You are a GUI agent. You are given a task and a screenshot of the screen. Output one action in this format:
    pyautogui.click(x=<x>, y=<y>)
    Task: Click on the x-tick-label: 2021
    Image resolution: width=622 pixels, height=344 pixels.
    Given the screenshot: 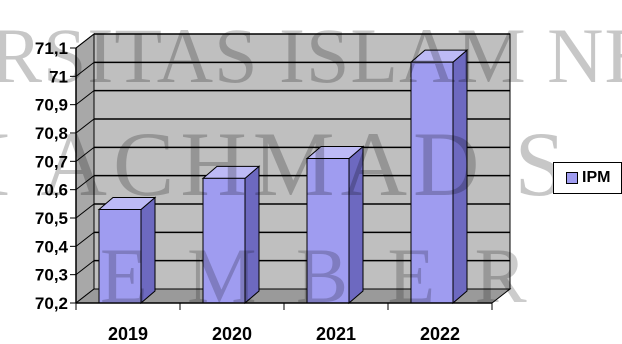 What is the action you would take?
    pyautogui.click(x=336, y=334)
    